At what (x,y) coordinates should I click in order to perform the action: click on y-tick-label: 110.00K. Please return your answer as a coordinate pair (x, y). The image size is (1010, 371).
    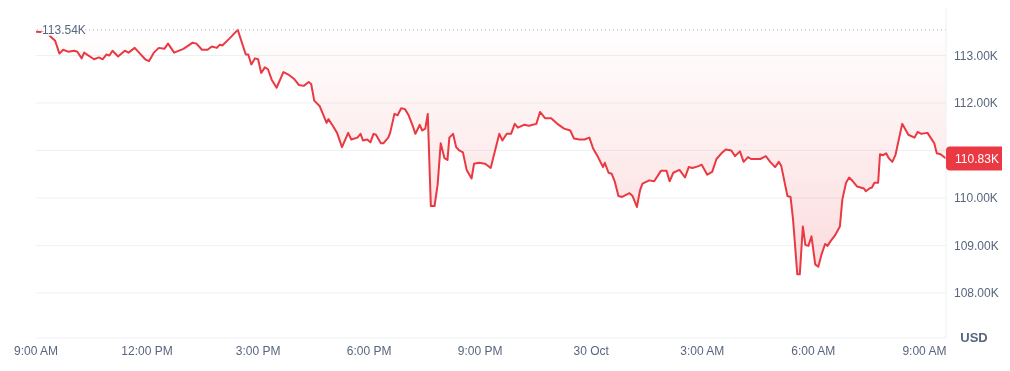
    Looking at the image, I should click on (976, 198).